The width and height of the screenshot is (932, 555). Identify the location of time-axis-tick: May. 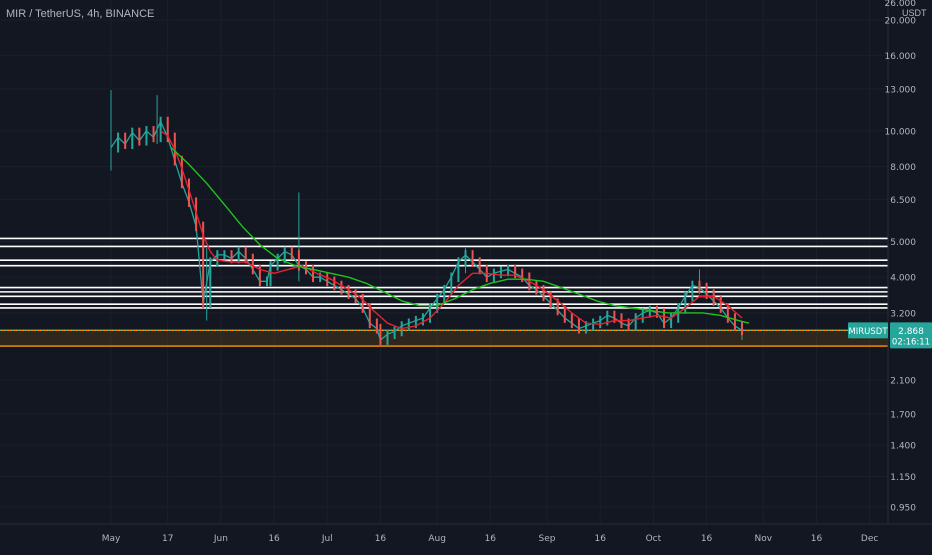
(111, 539).